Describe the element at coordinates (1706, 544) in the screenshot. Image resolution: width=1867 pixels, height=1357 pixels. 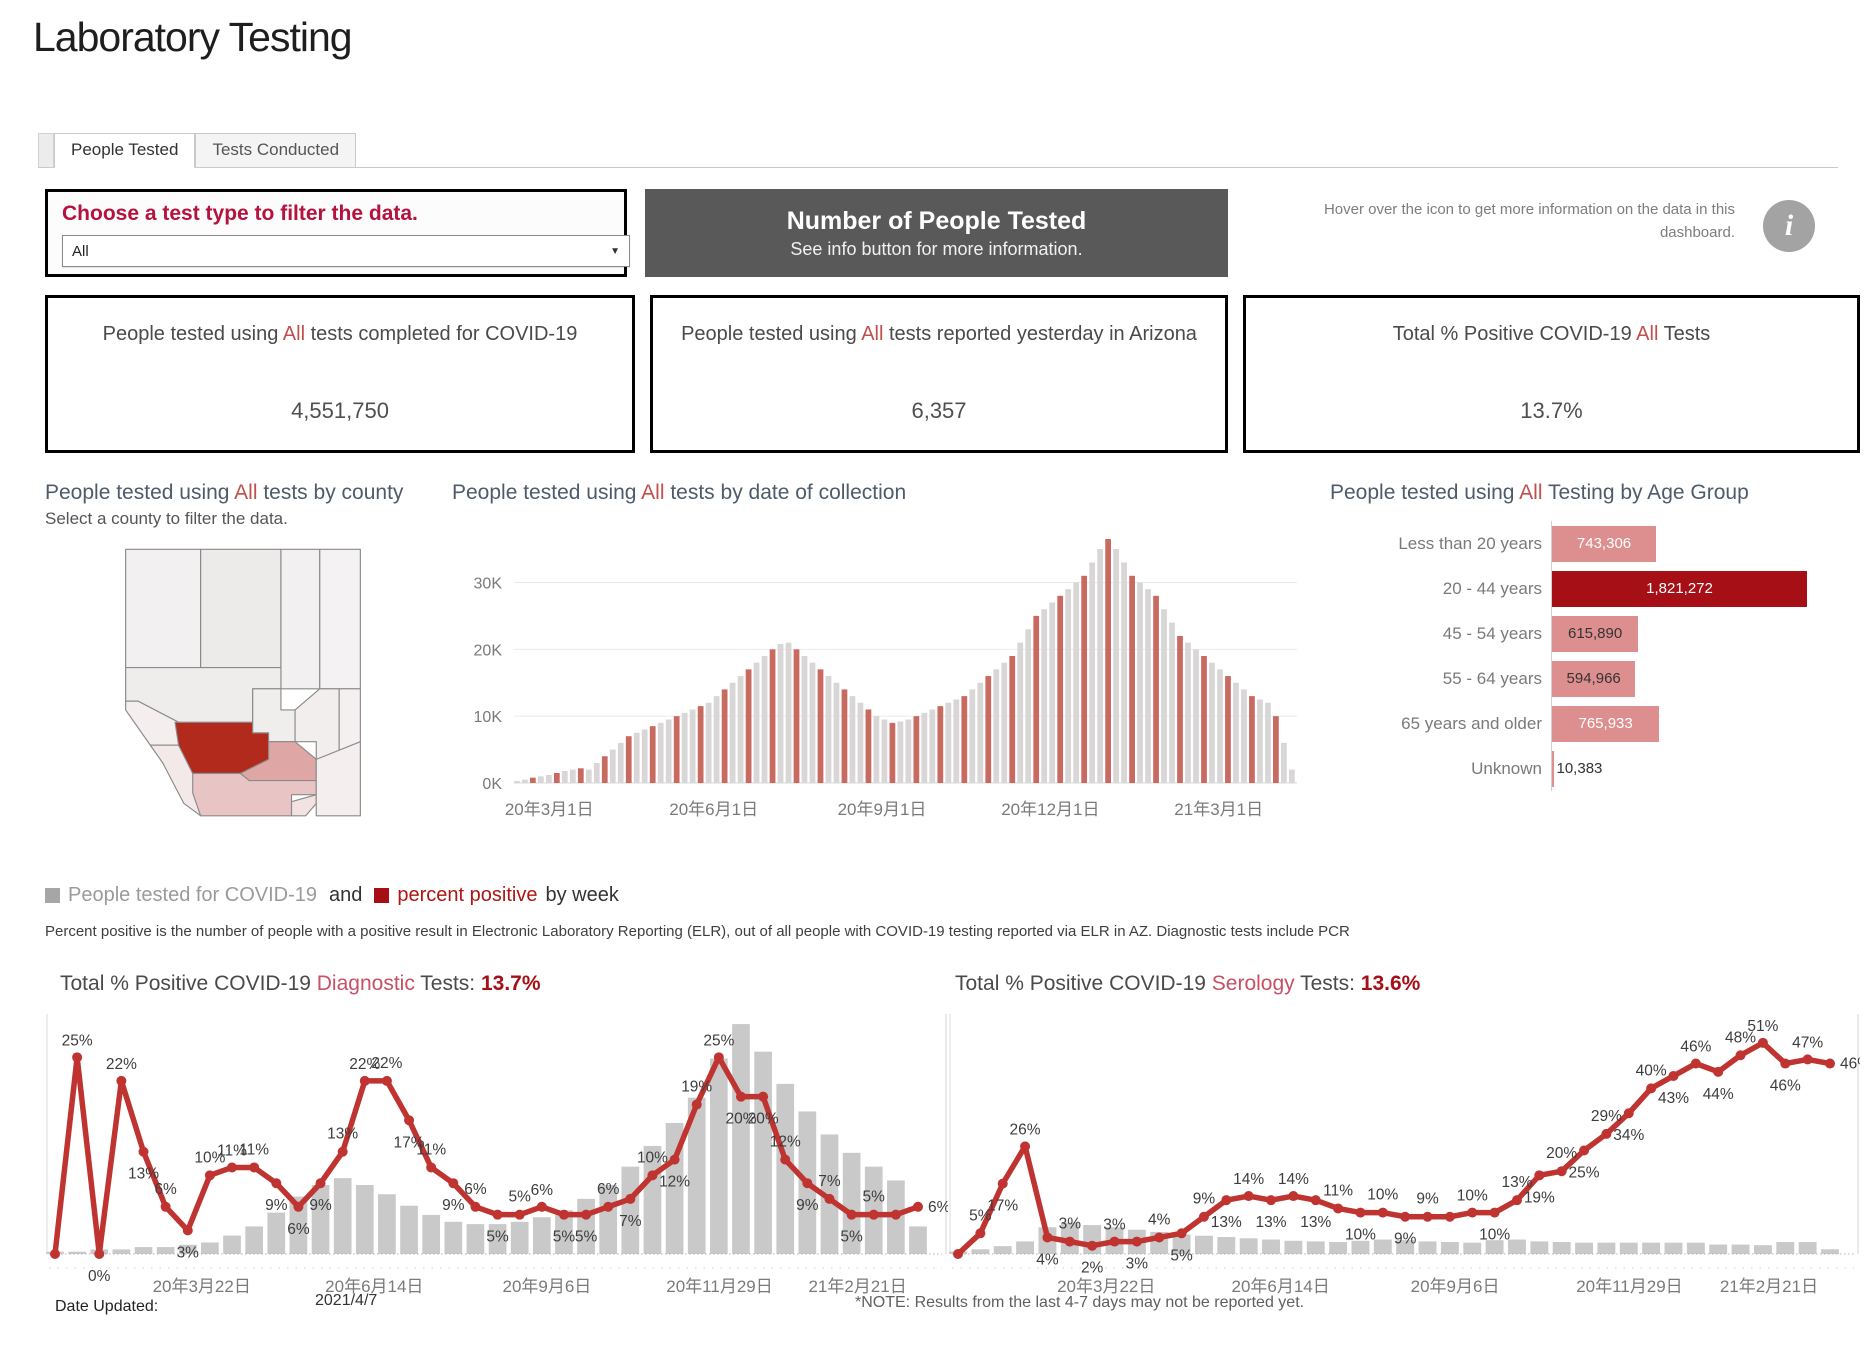
I see `age-bar-area: 743,306` at that location.